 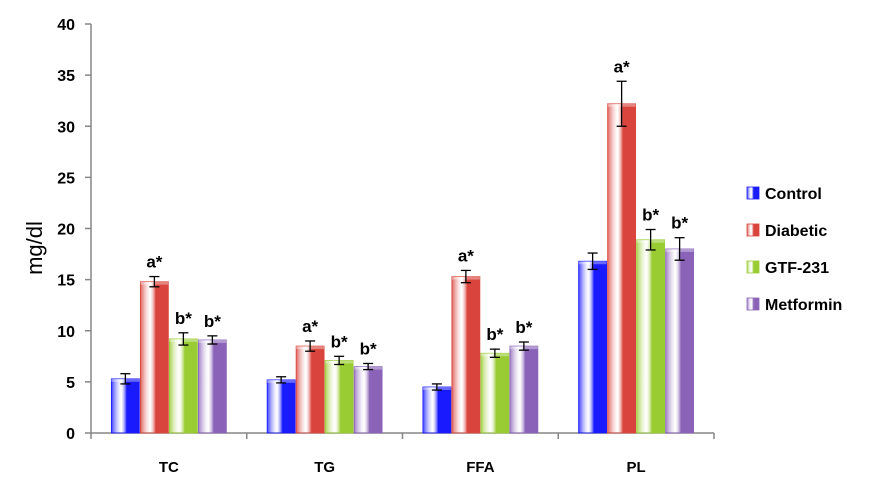 What do you see at coordinates (66, 25) in the screenshot?
I see `y-tick-label: 40` at bounding box center [66, 25].